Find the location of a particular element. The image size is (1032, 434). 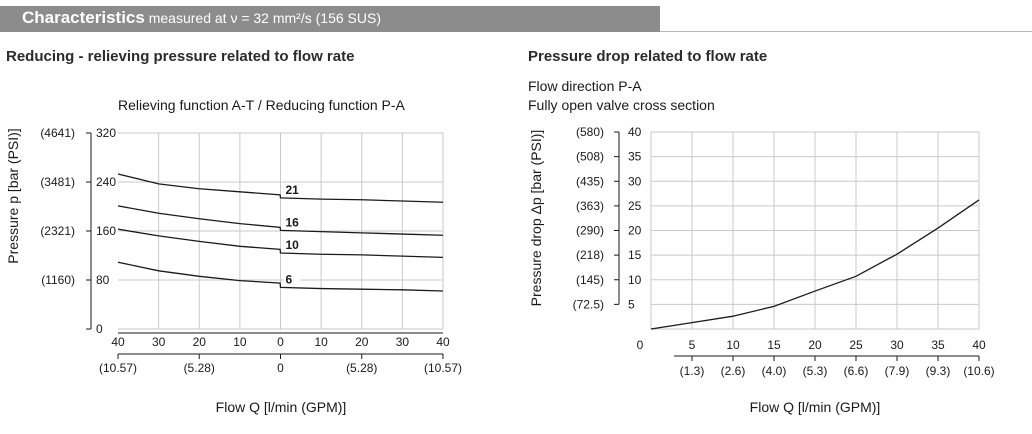

x-secondary-label: (7.9) is located at coordinates (897, 371).